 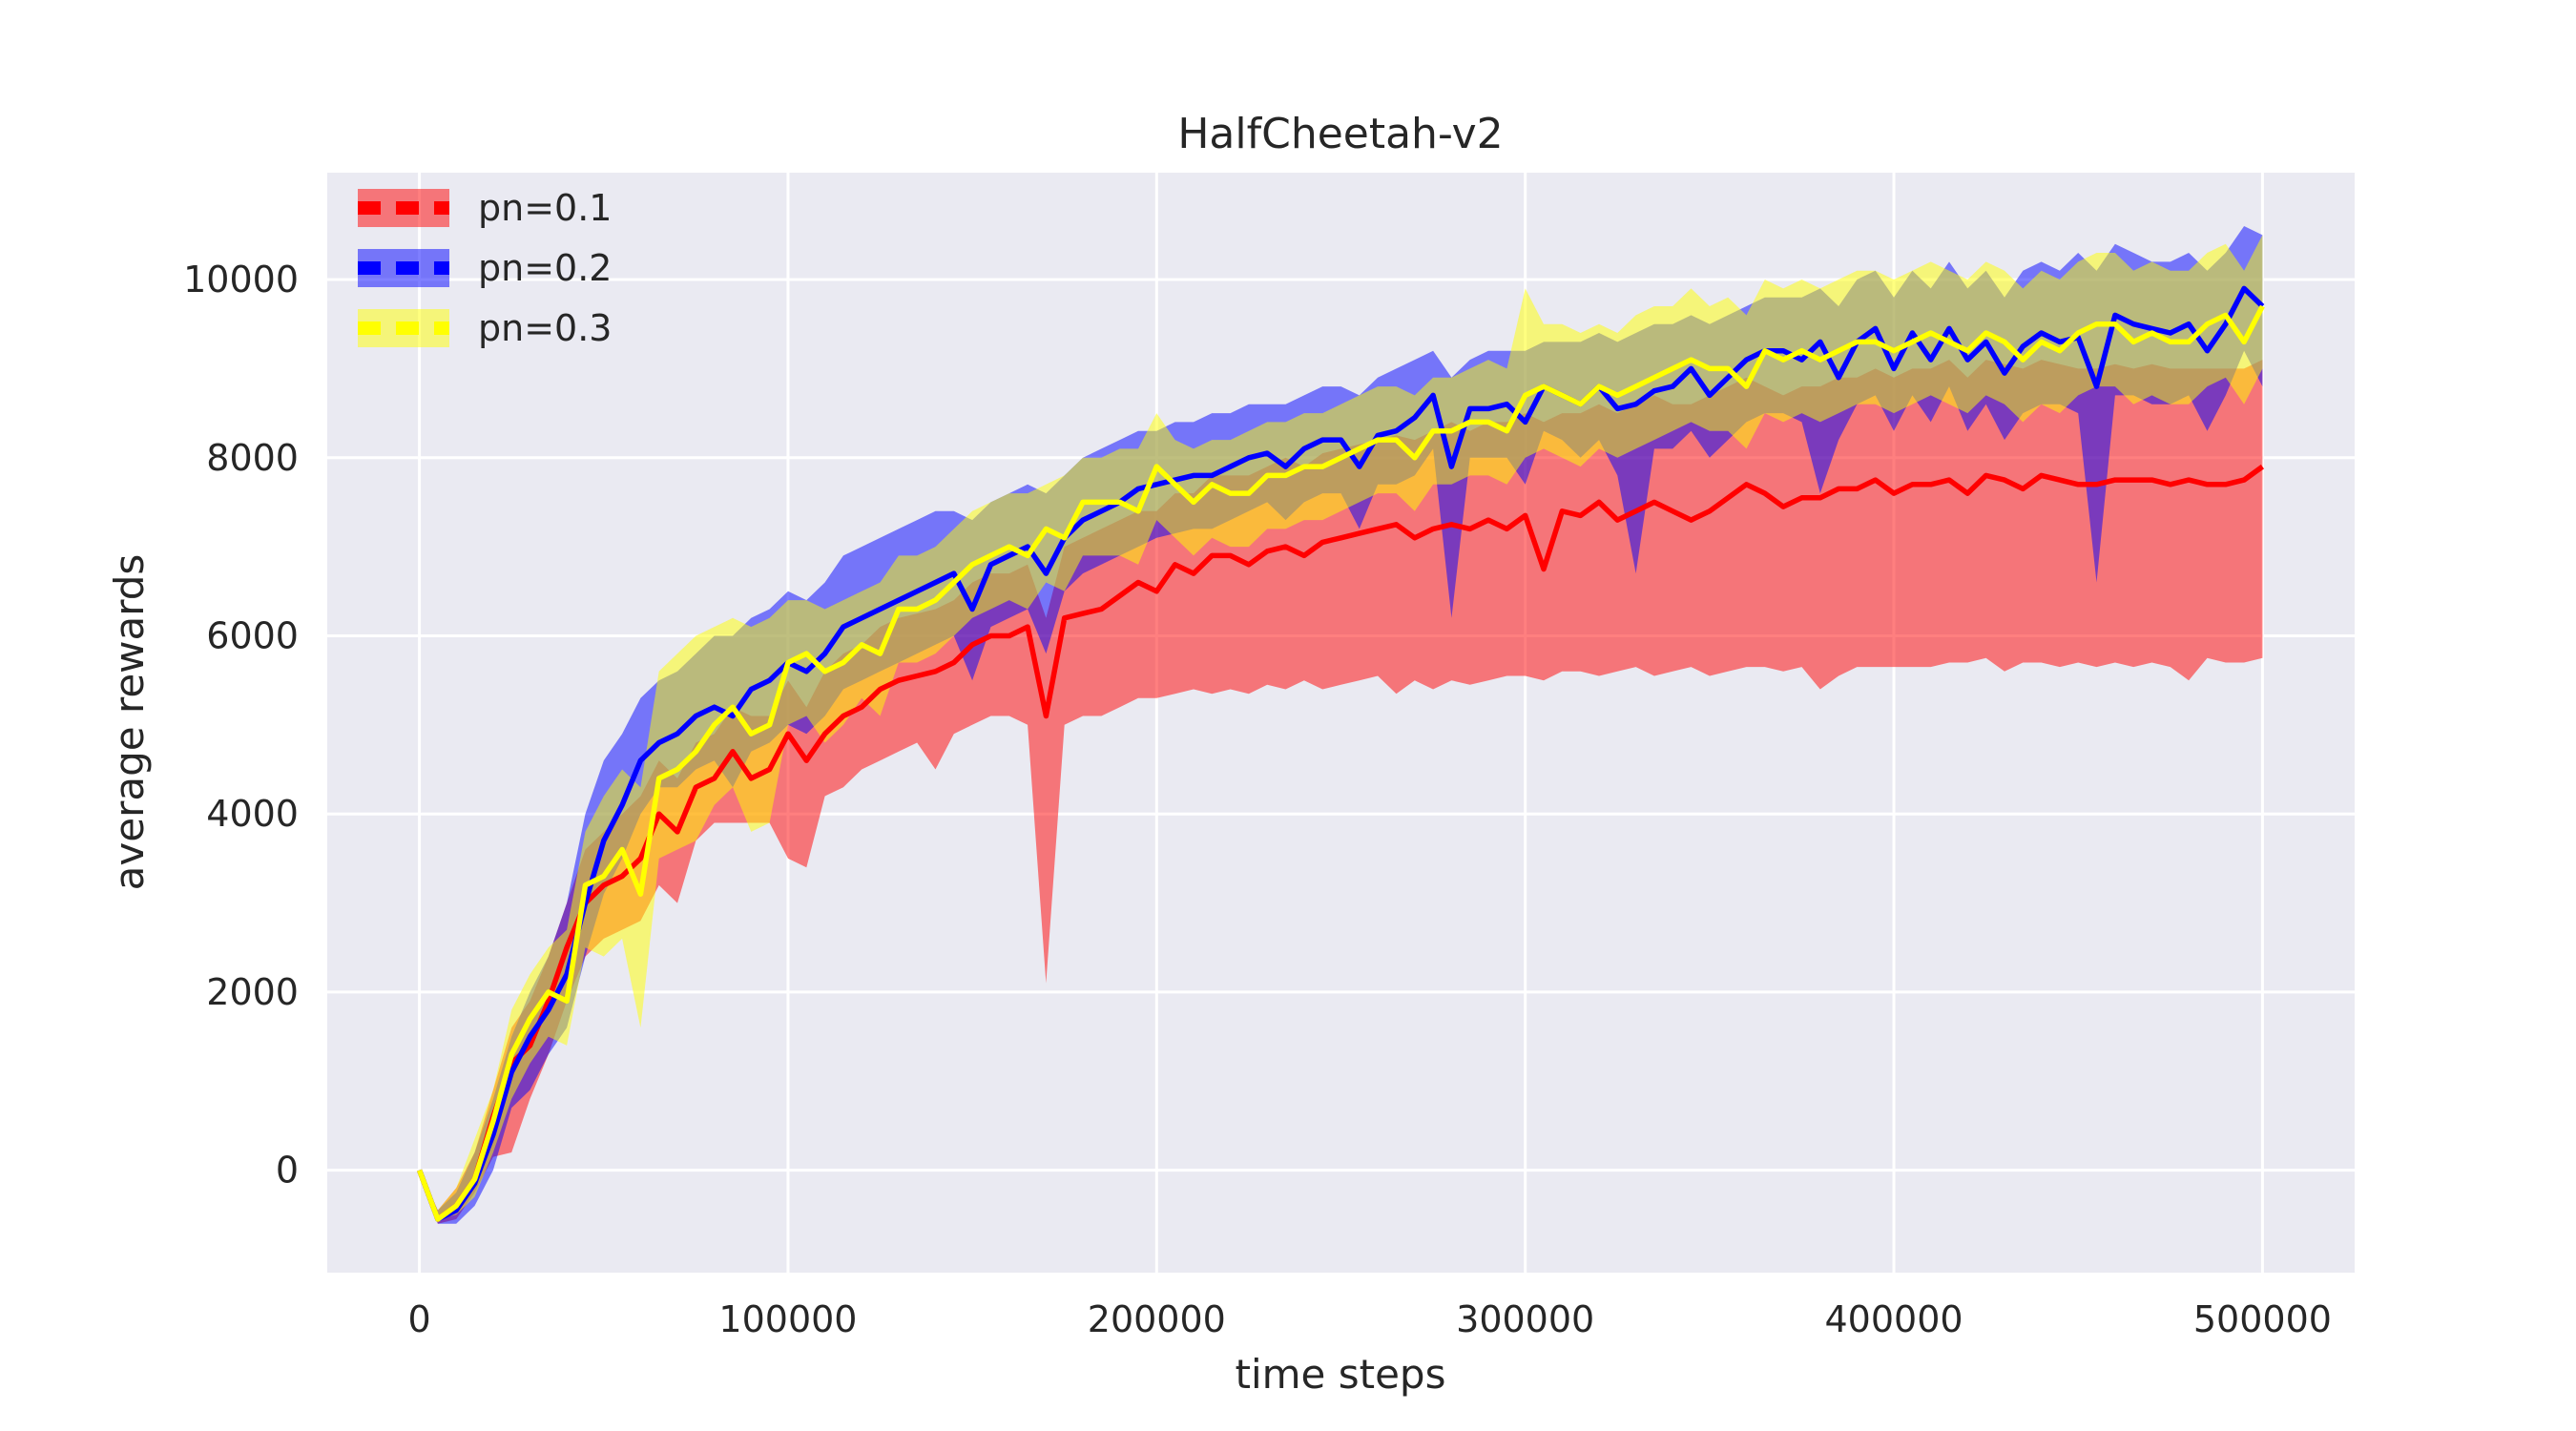 What do you see at coordinates (545, 208) in the screenshot?
I see `legend-label: pn=0.1` at bounding box center [545, 208].